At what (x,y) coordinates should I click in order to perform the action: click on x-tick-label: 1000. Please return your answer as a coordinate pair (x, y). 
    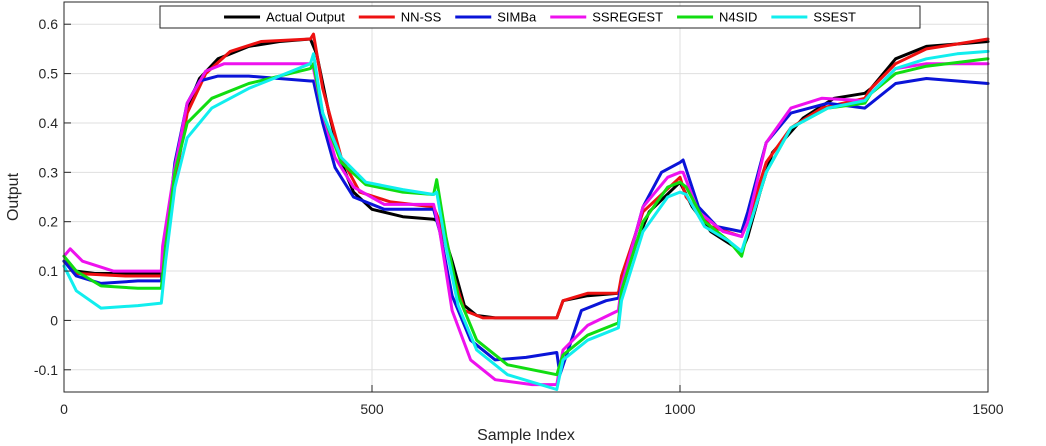
    Looking at the image, I should click on (679, 409).